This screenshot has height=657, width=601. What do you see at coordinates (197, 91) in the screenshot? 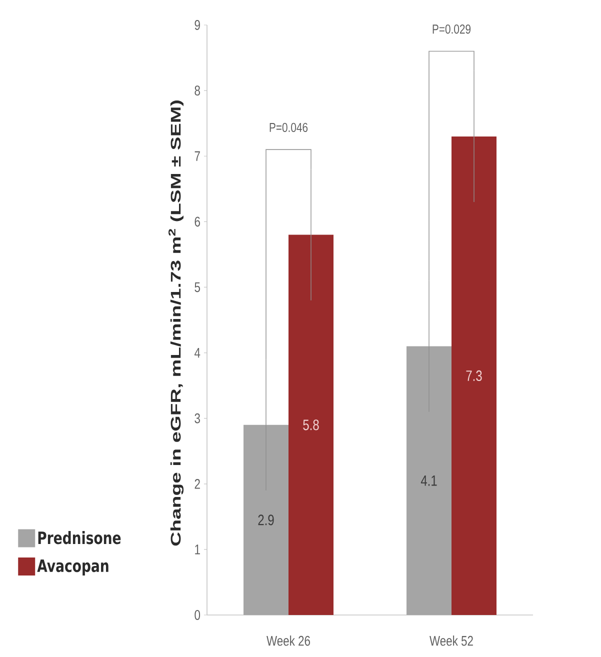
I see `y-tick-label: 8` at bounding box center [197, 91].